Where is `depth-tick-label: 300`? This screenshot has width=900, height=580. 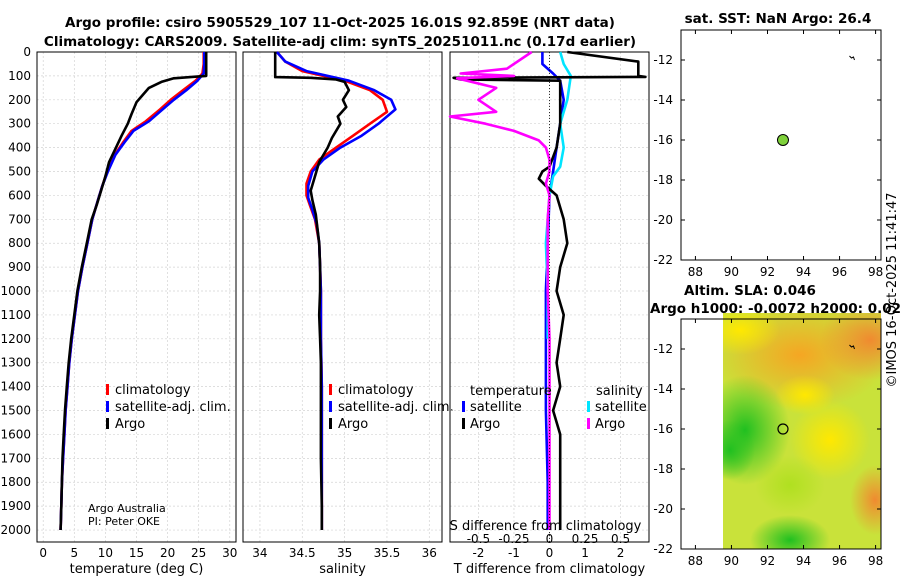 depth-tick-label: 300 is located at coordinates (19, 124).